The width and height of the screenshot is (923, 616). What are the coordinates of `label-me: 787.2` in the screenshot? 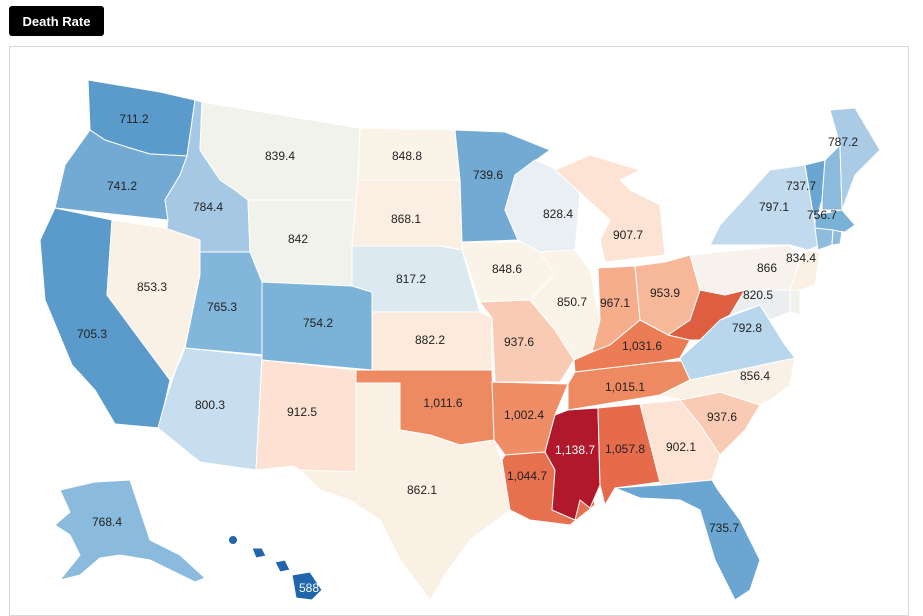 It's located at (843, 142).